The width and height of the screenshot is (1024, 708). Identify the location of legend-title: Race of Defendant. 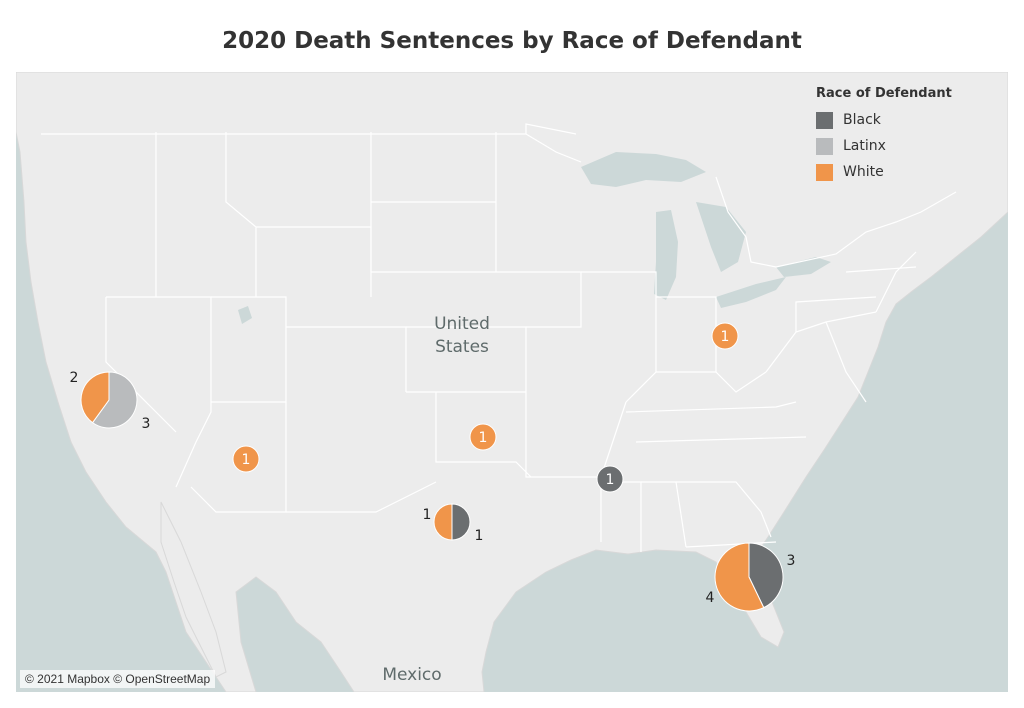
(884, 93).